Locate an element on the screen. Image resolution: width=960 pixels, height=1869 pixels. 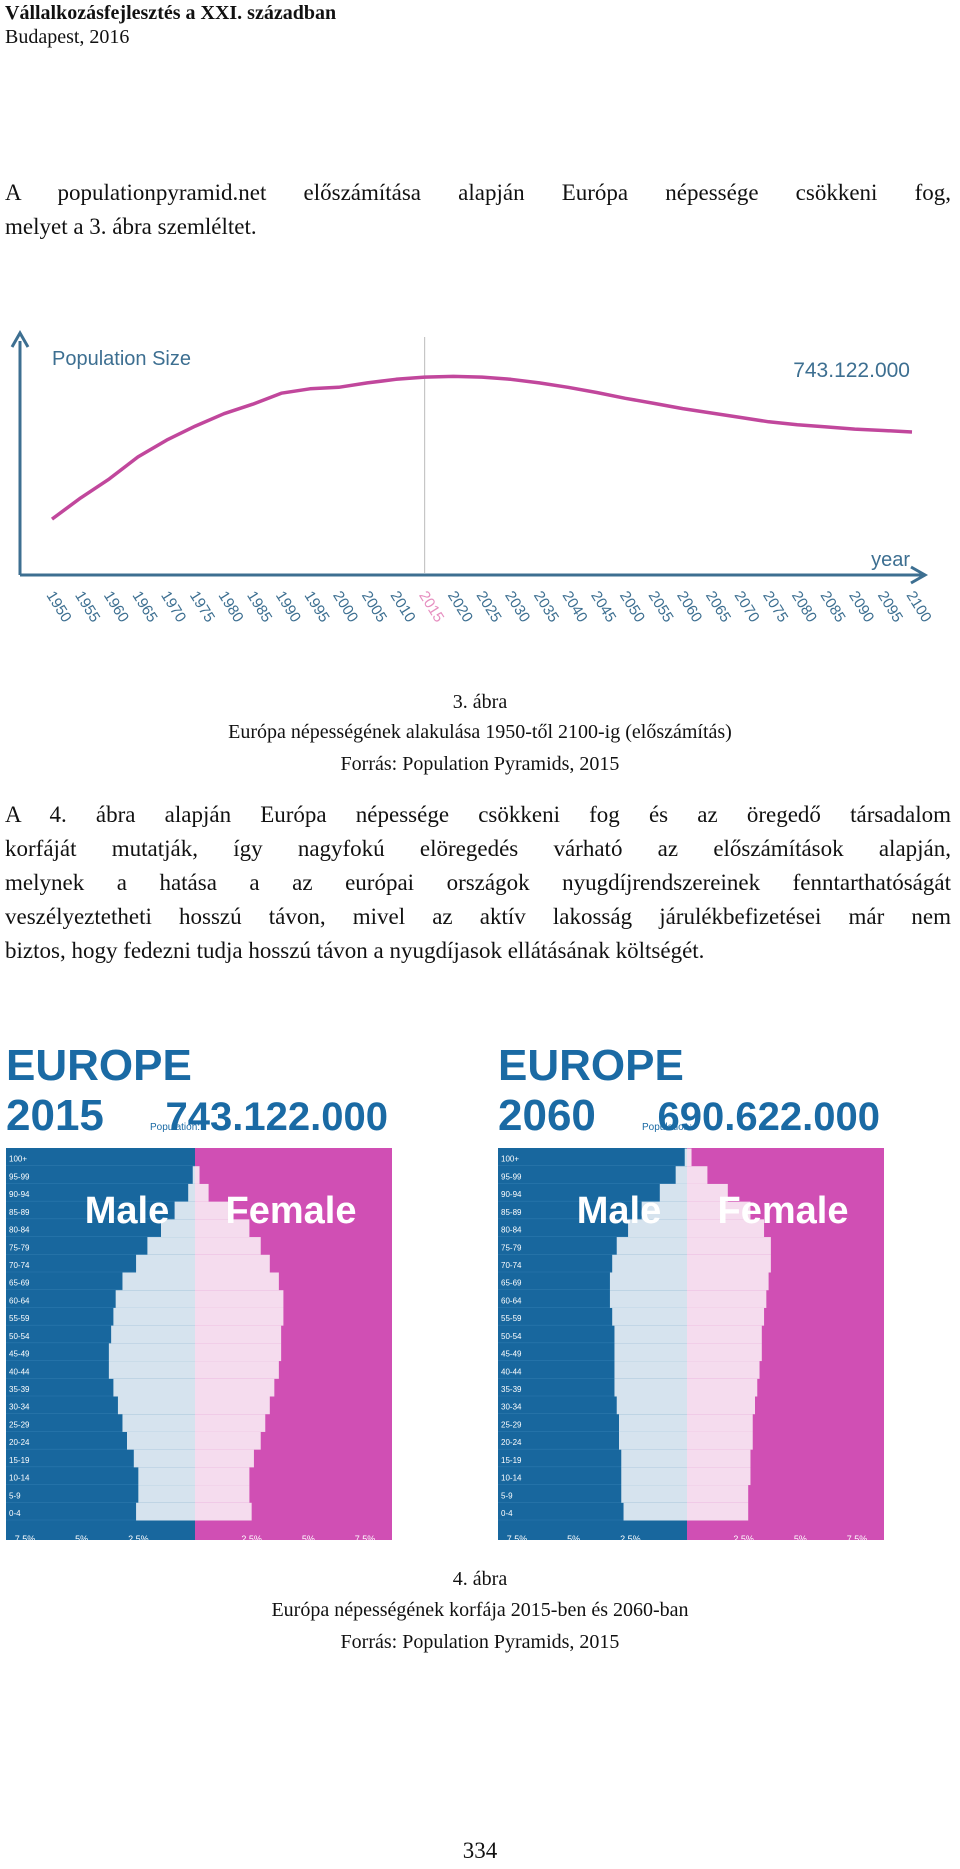
x-tick-label: 2025 is located at coordinates (489, 606).